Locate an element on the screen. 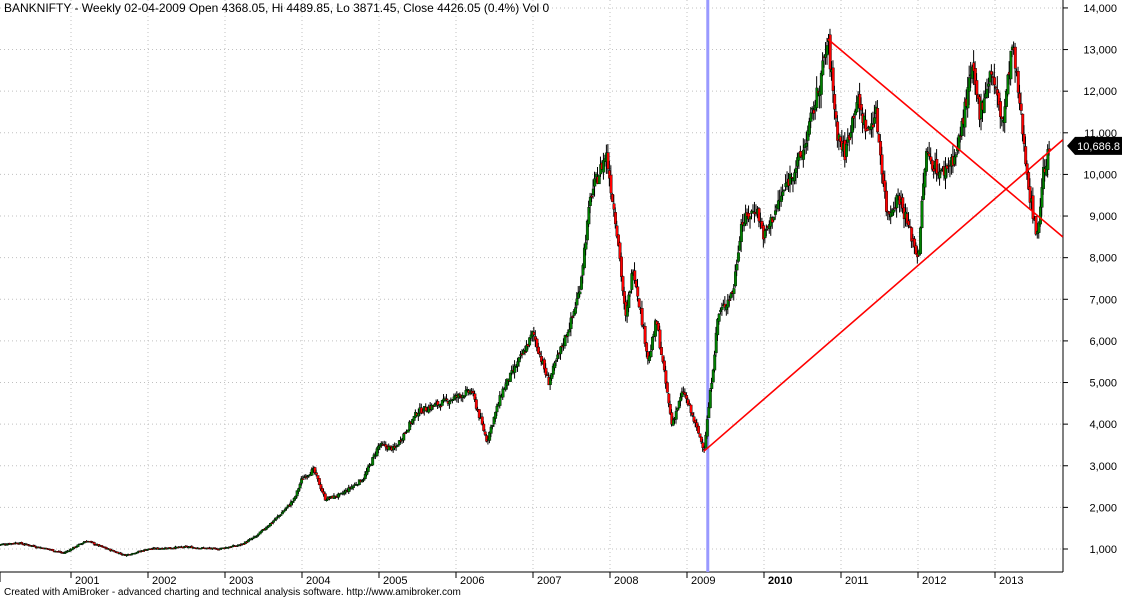 The image size is (1122, 599). y-tick-label: 3,000 is located at coordinates (1103, 467).